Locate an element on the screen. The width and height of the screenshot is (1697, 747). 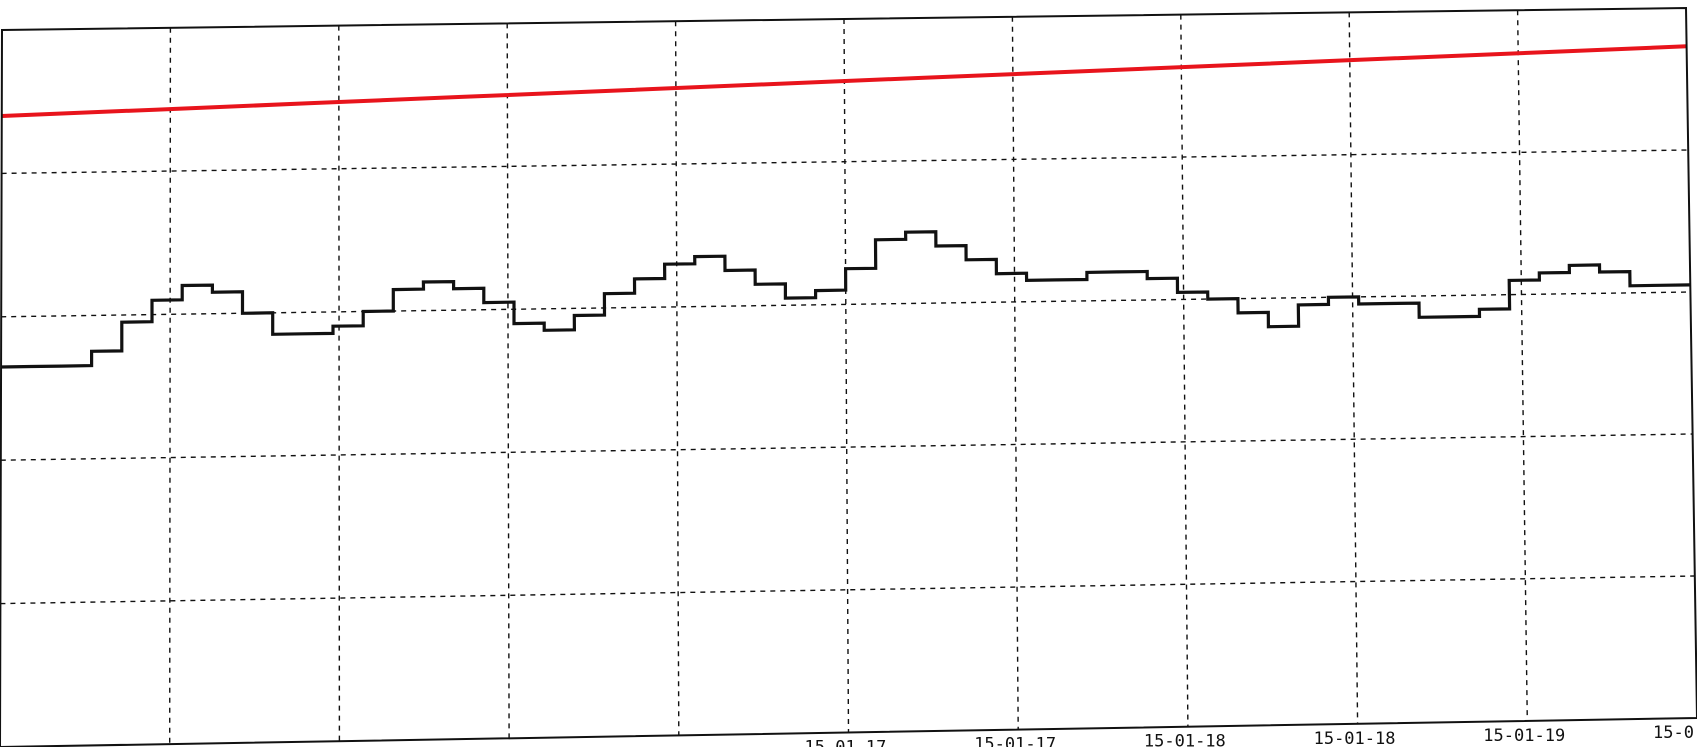
x-tick-label: 15-01-19 is located at coordinates (1524, 736).